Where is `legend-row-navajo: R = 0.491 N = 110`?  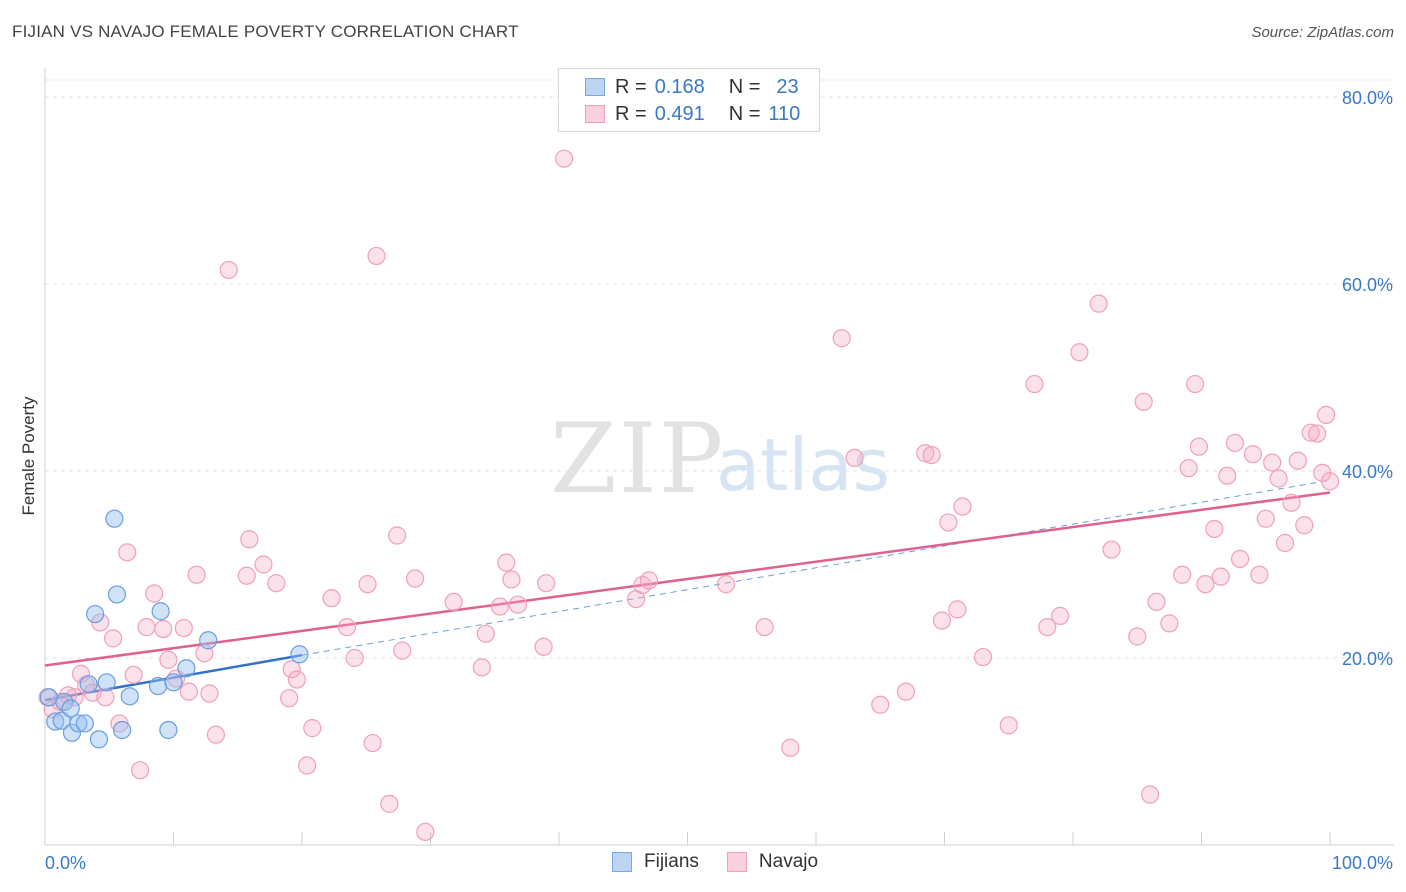 legend-row-navajo: R = 0.491 N = 110 is located at coordinates (692, 114).